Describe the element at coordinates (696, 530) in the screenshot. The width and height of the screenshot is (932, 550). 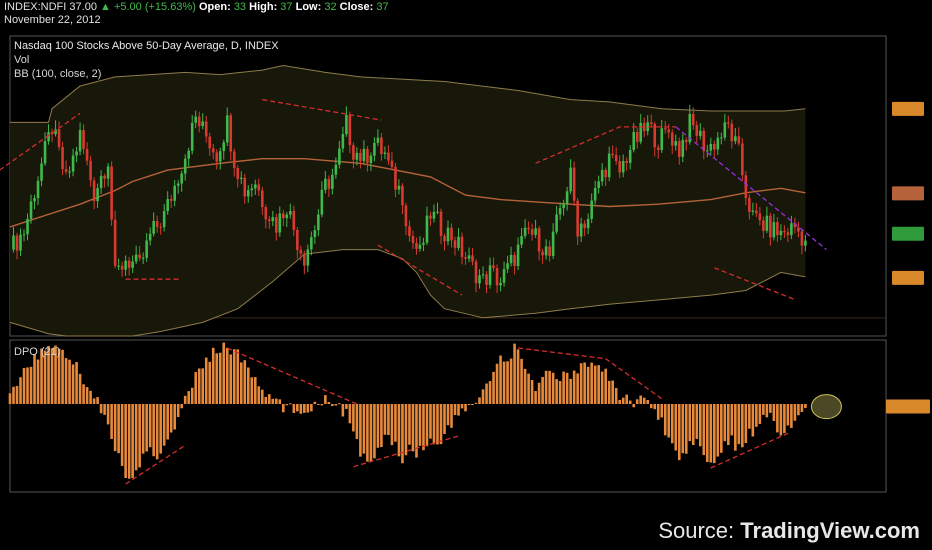
I see `source-label: Source:` at that location.